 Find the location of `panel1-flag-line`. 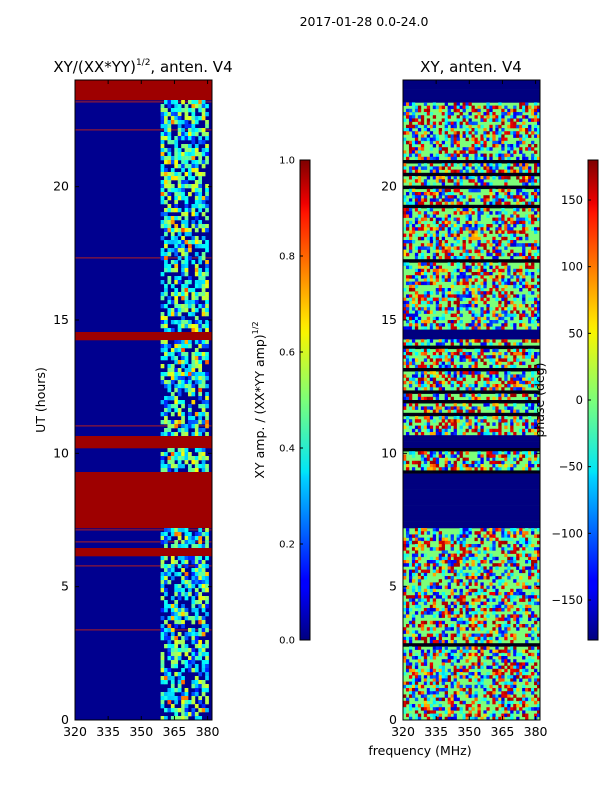

panel1-flag-line is located at coordinates (143, 542).